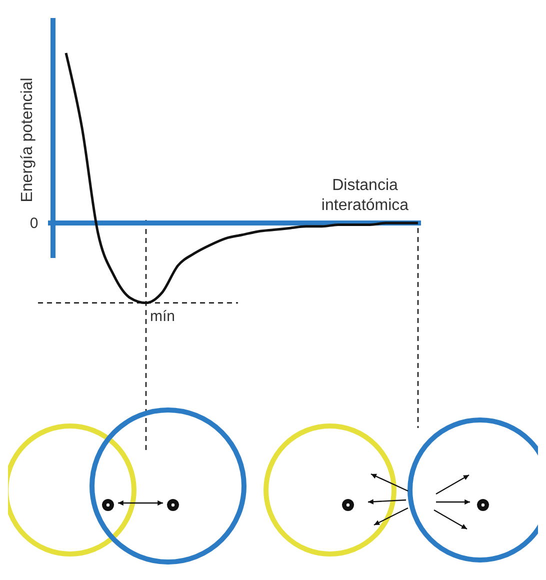 The height and width of the screenshot is (580, 546). I want to click on text: mín, so click(163, 316).